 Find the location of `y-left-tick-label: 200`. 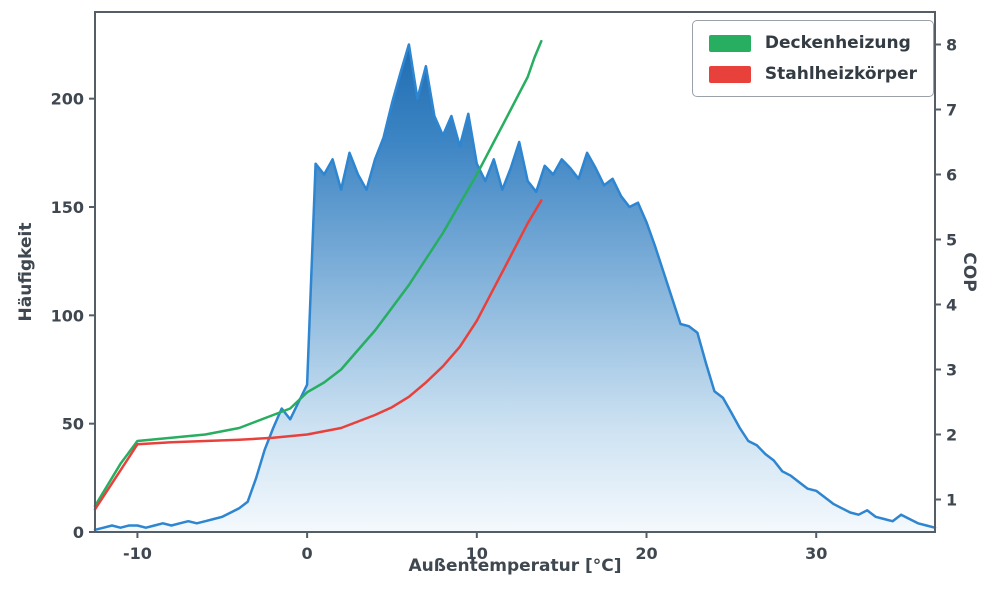

y-left-tick-label: 200 is located at coordinates (67, 99).